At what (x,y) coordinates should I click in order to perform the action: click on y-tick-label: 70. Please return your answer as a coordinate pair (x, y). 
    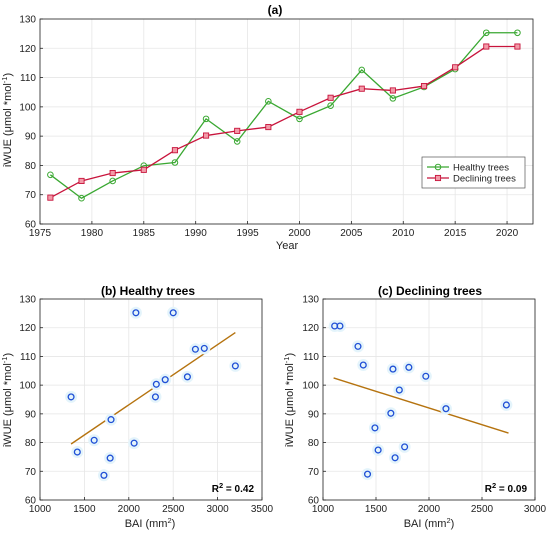
    Looking at the image, I should click on (314, 472).